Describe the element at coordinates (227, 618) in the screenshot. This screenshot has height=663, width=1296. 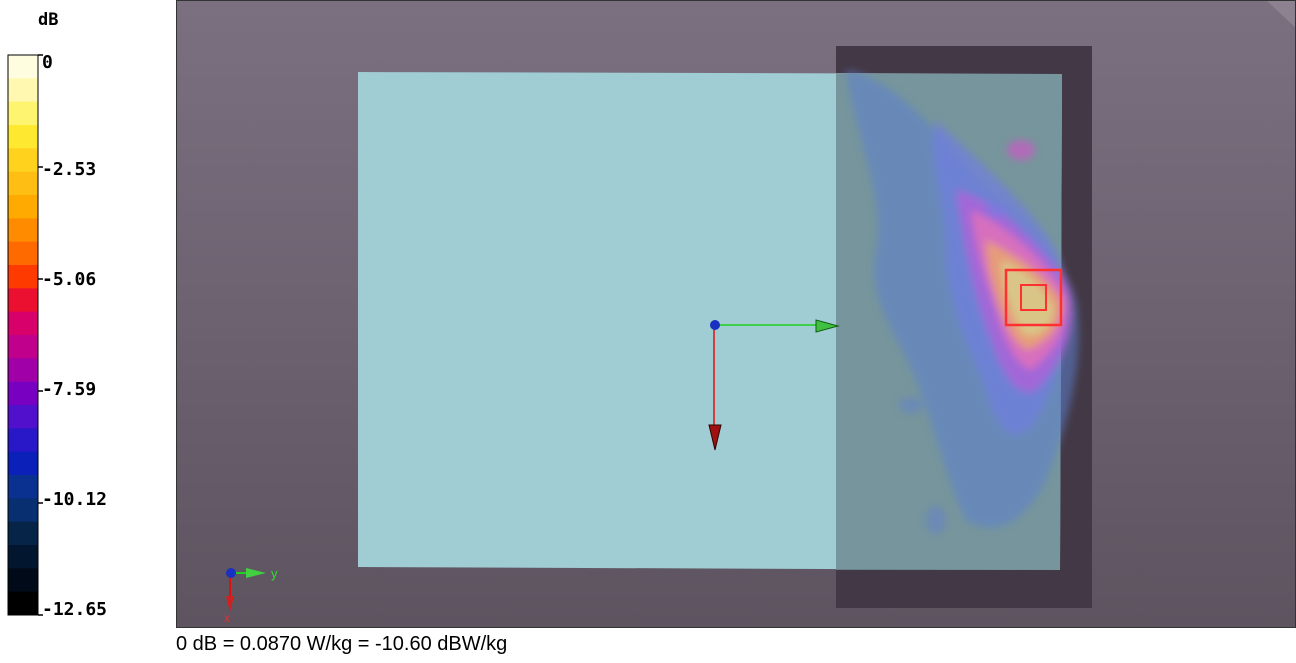
I see `axis-label-x: x` at that location.